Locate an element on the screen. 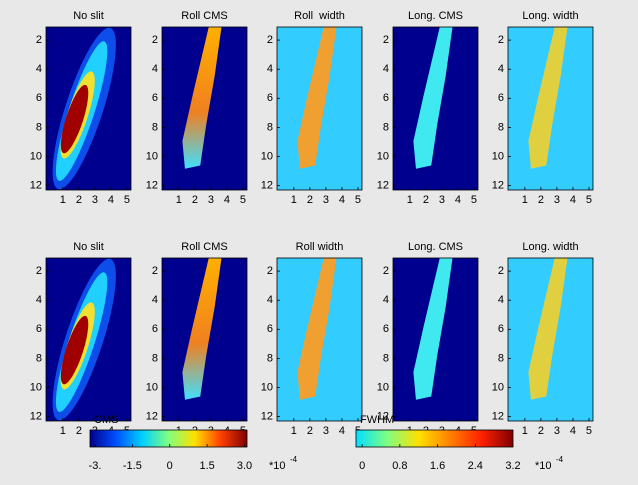 The height and width of the screenshot is (485, 638). panel-title: Long. width is located at coordinates (550, 247).